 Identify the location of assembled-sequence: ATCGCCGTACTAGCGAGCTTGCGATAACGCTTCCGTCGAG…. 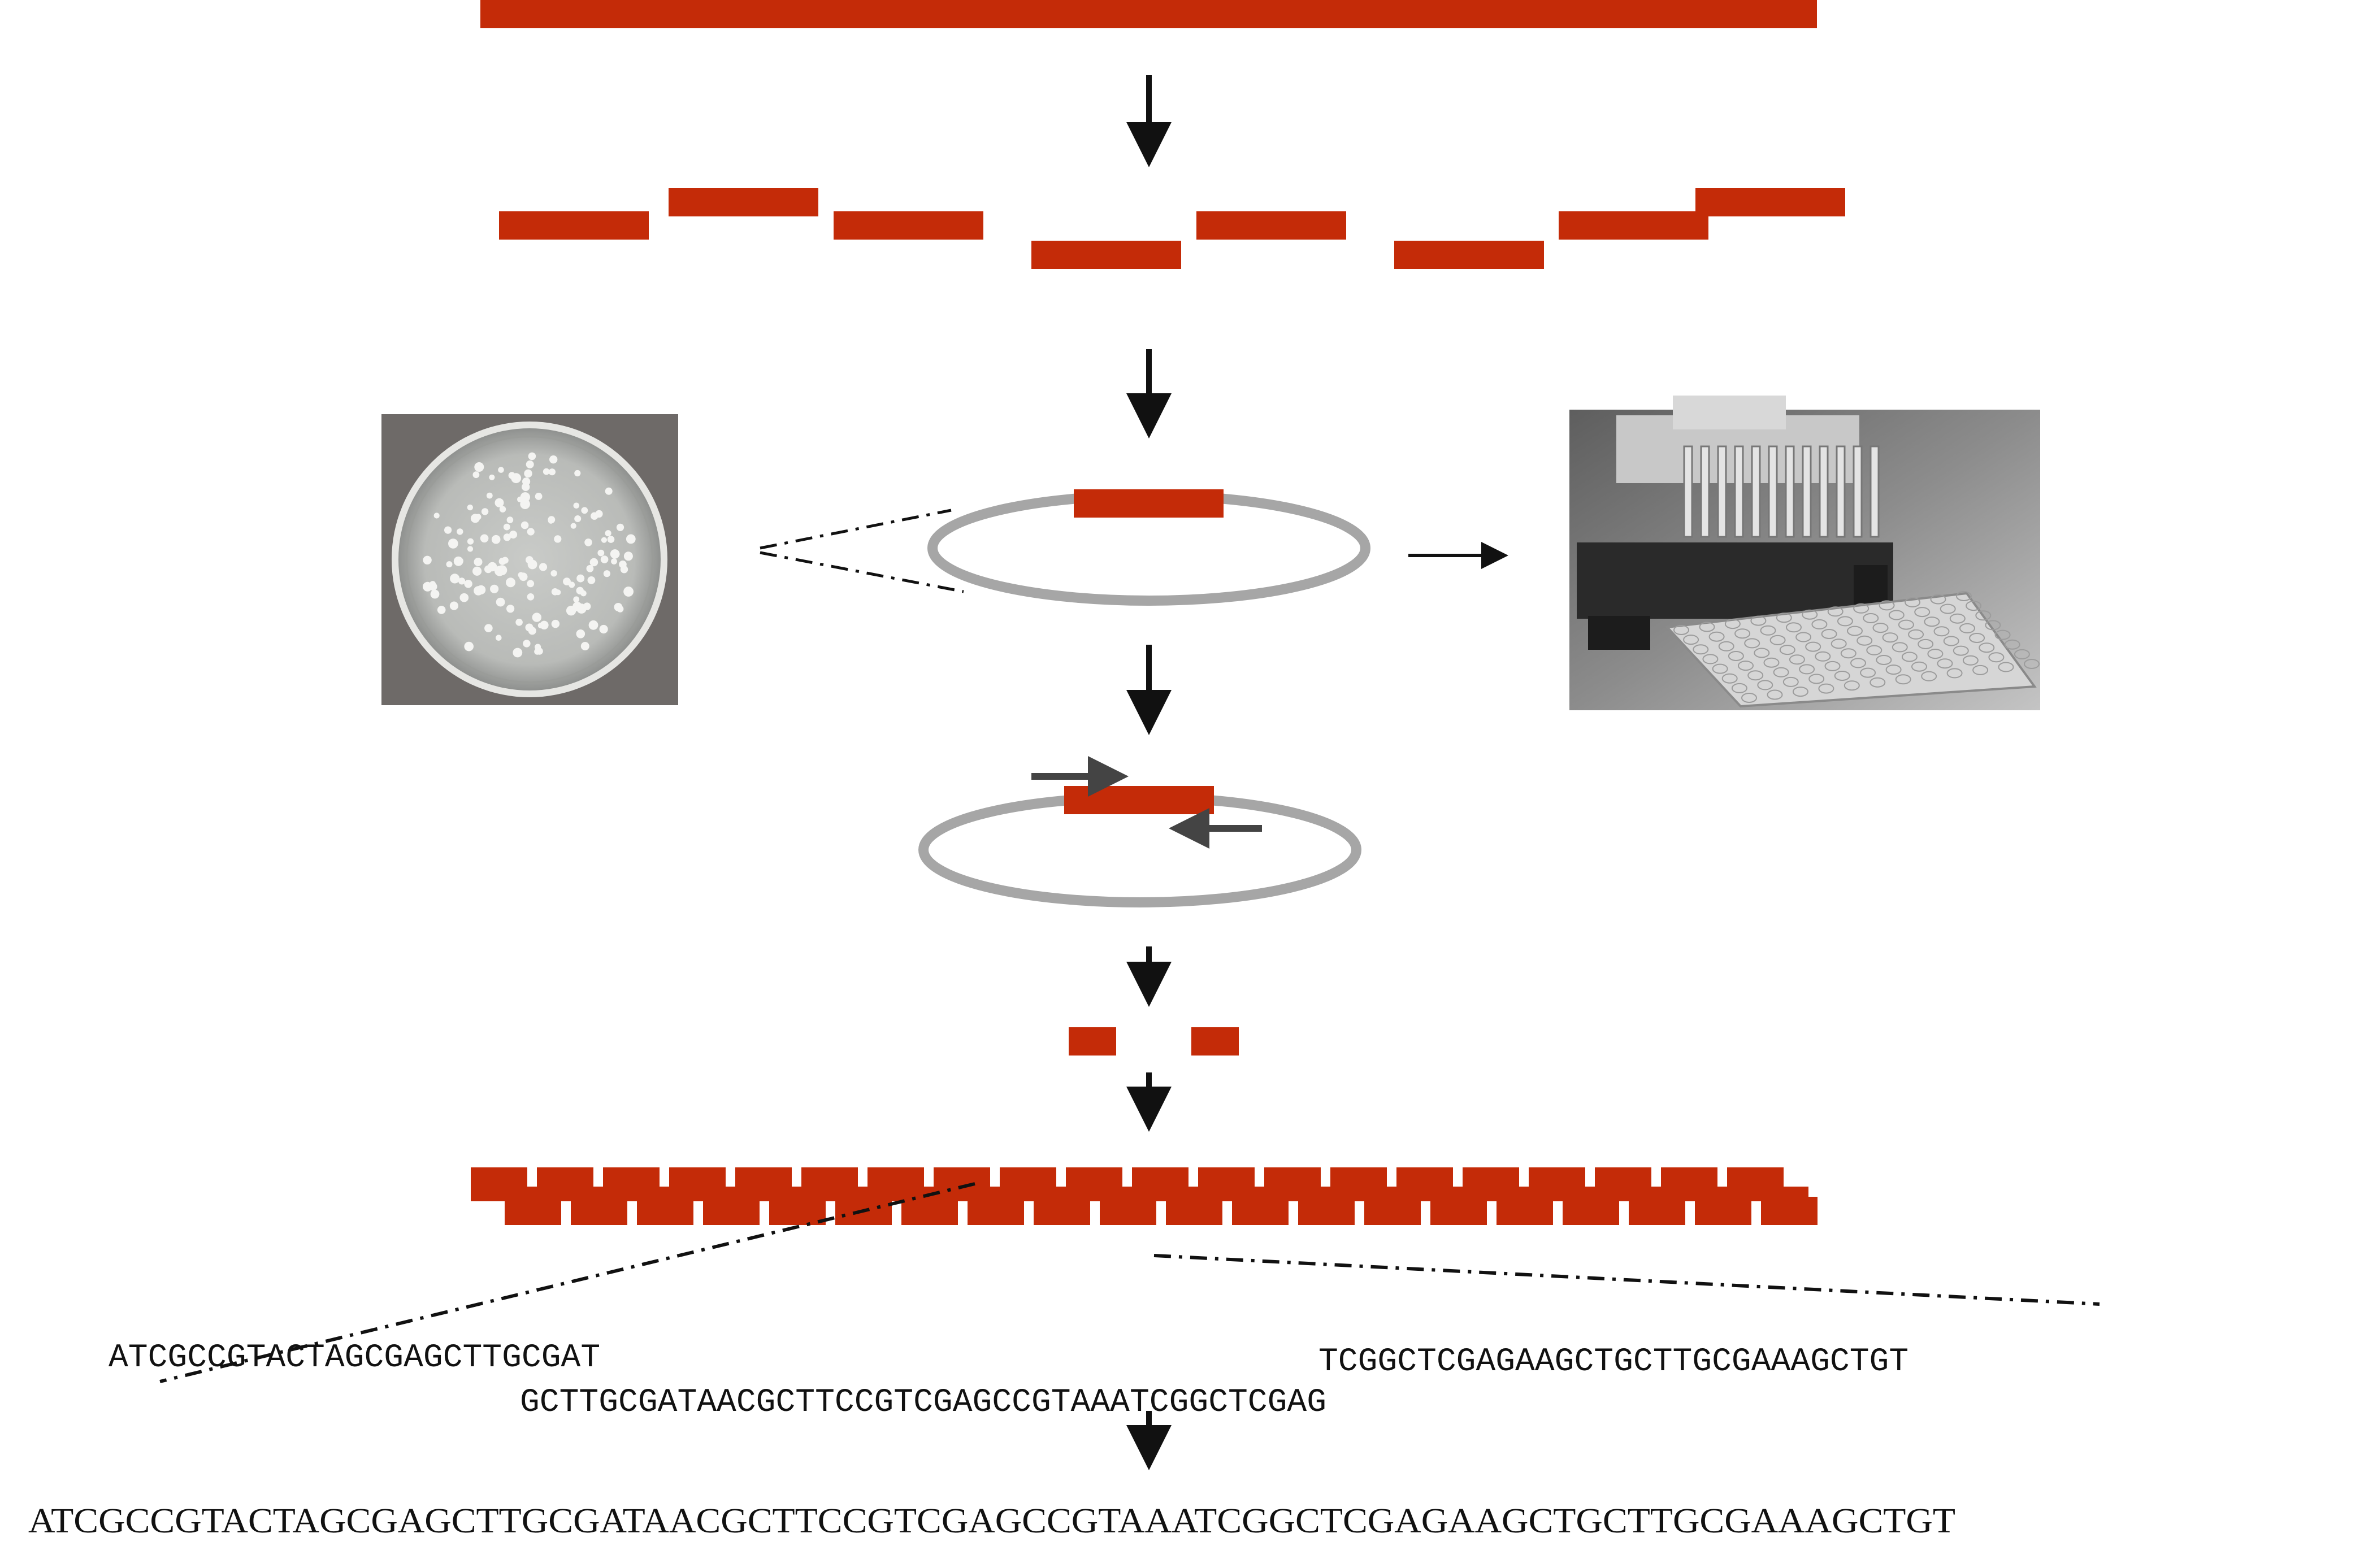
(992, 1521).